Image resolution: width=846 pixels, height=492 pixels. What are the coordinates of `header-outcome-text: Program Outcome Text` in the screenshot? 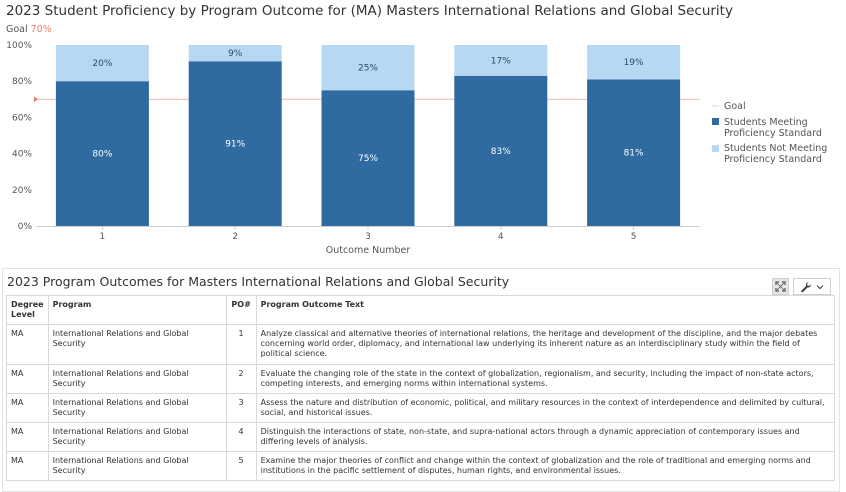 It's located at (545, 310).